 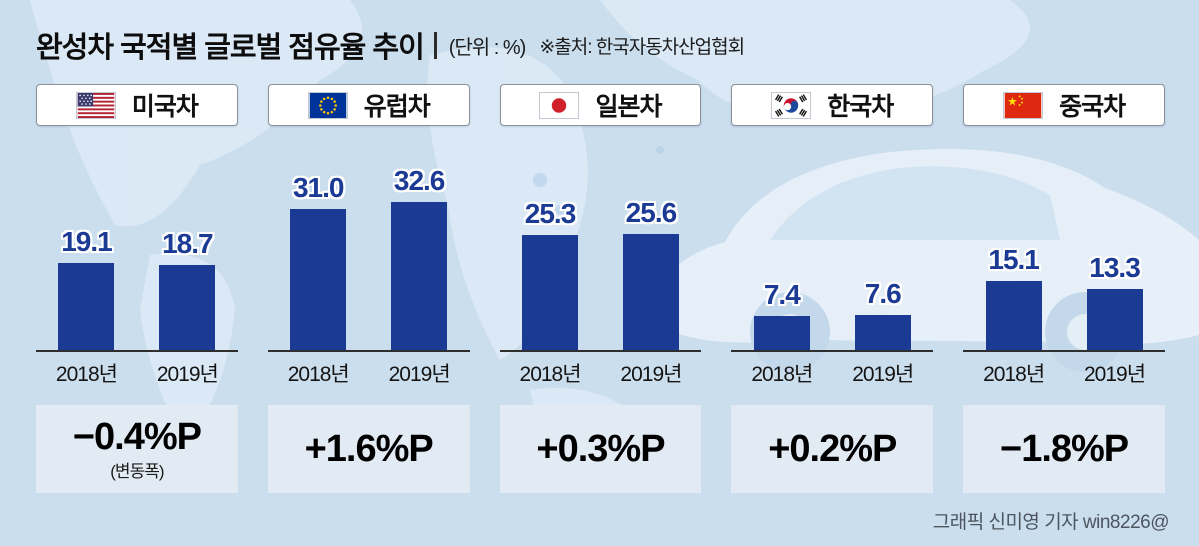 I want to click on change-value: −1.8%P, so click(x=1064, y=448).